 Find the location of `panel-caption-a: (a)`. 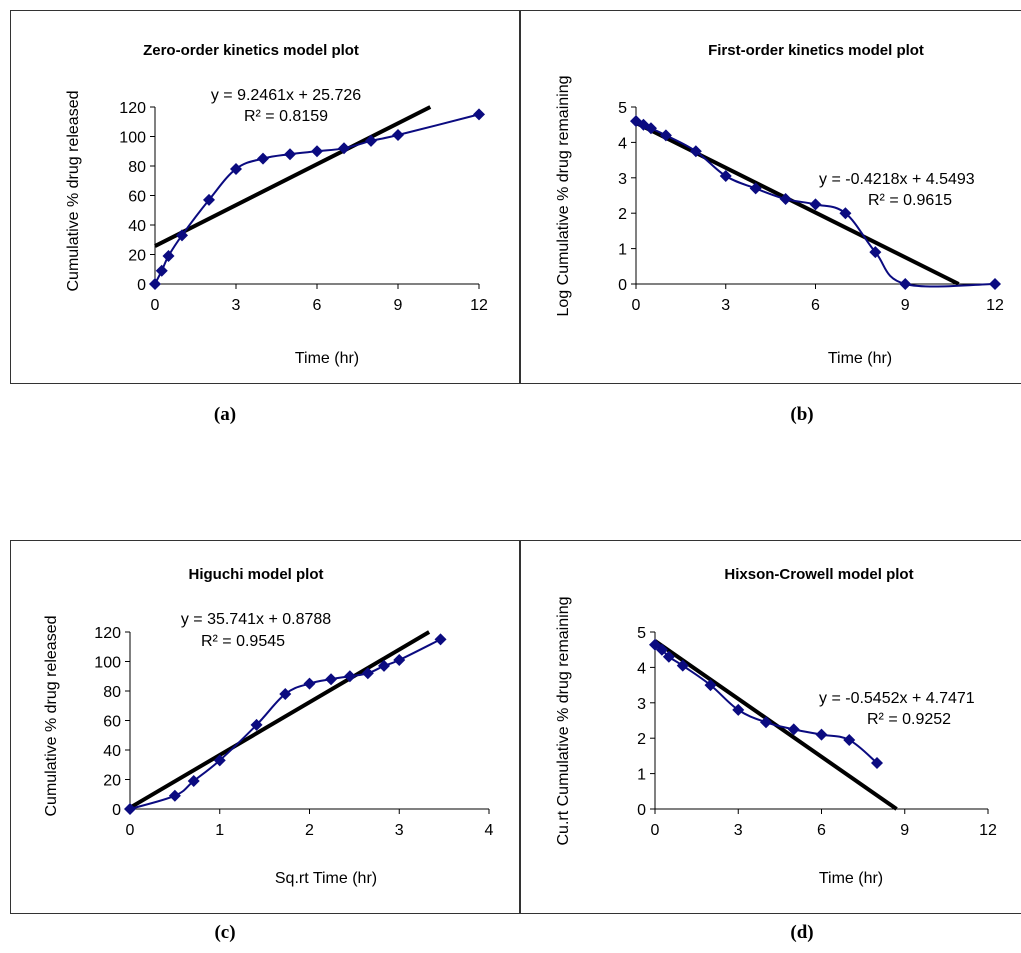

panel-caption-a: (a) is located at coordinates (225, 414).